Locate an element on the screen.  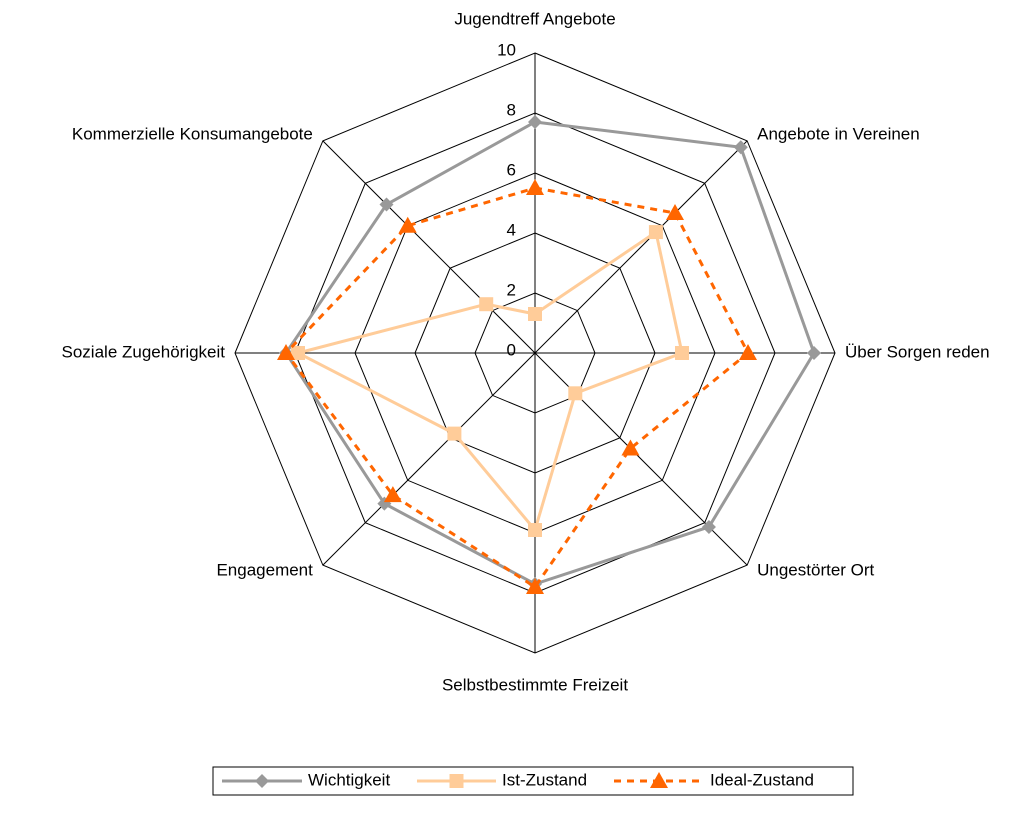
tick-label: 2 is located at coordinates (511, 289).